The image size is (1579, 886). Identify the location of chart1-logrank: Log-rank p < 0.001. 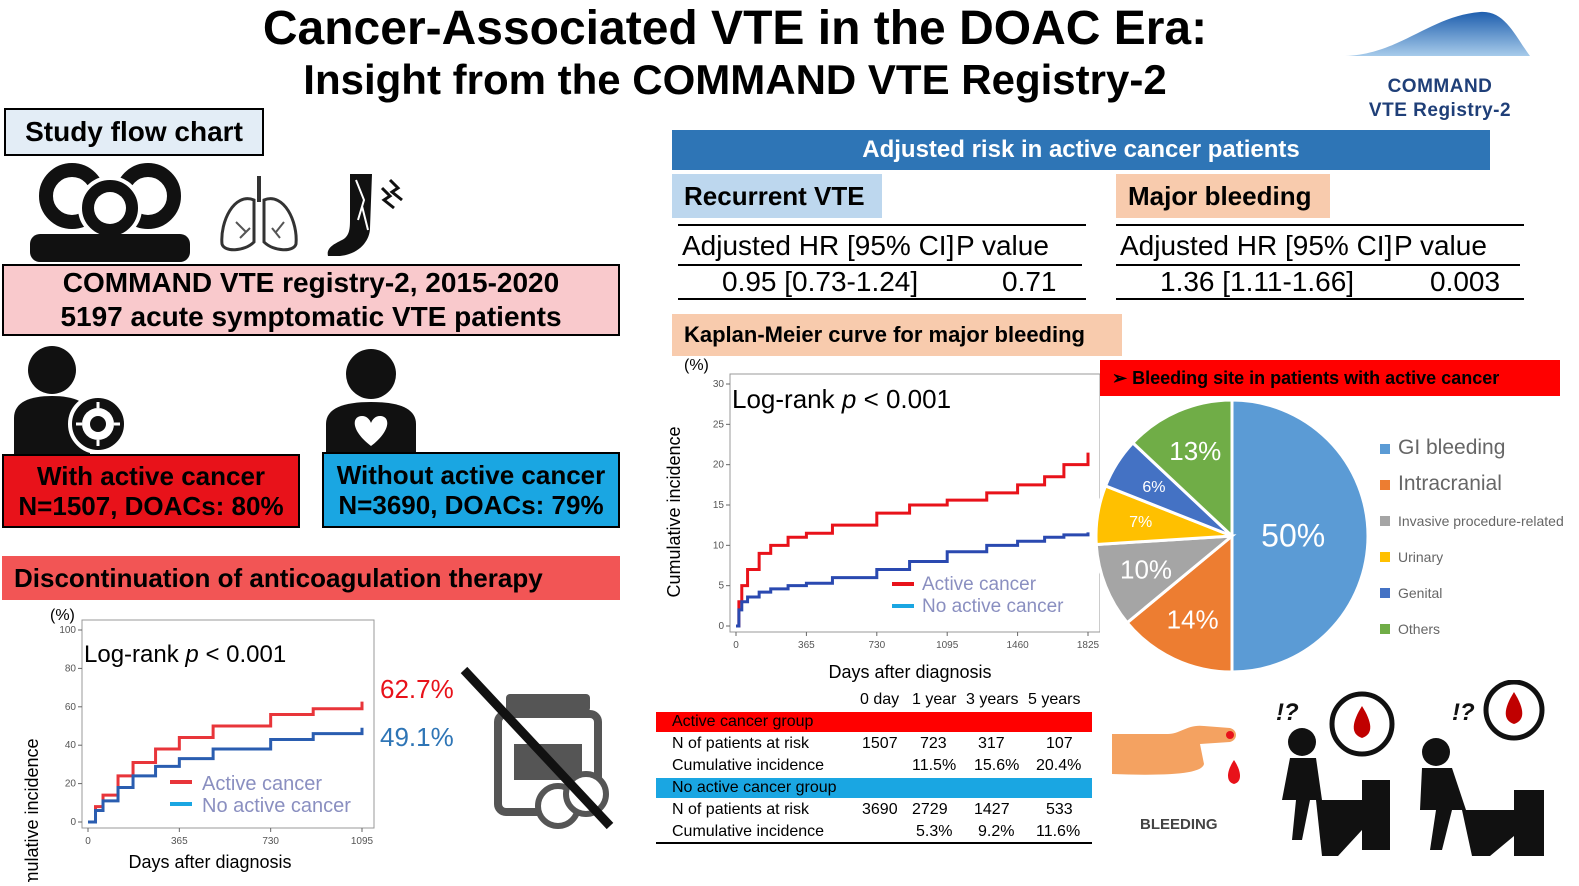
(185, 654).